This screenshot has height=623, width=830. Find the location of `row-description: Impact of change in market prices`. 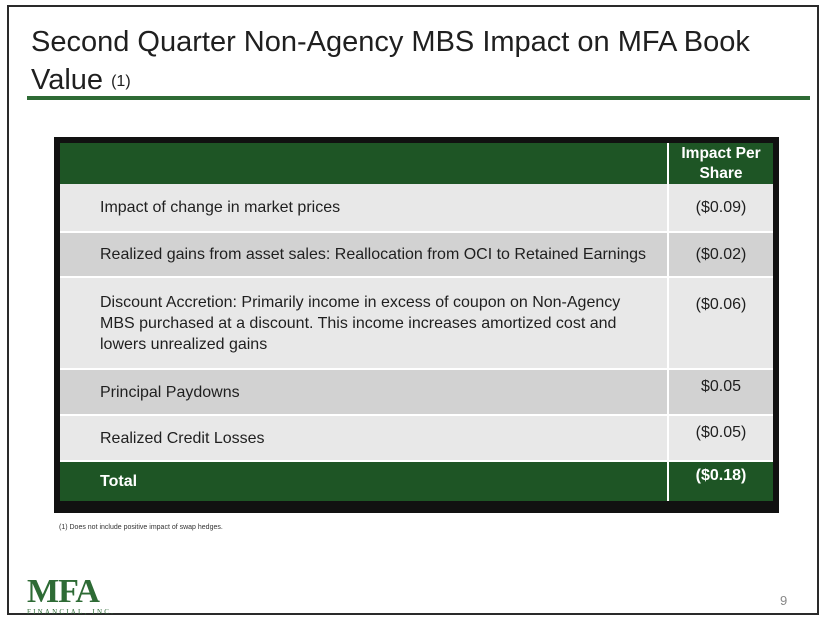

row-description: Impact of change in market prices is located at coordinates (363, 207).